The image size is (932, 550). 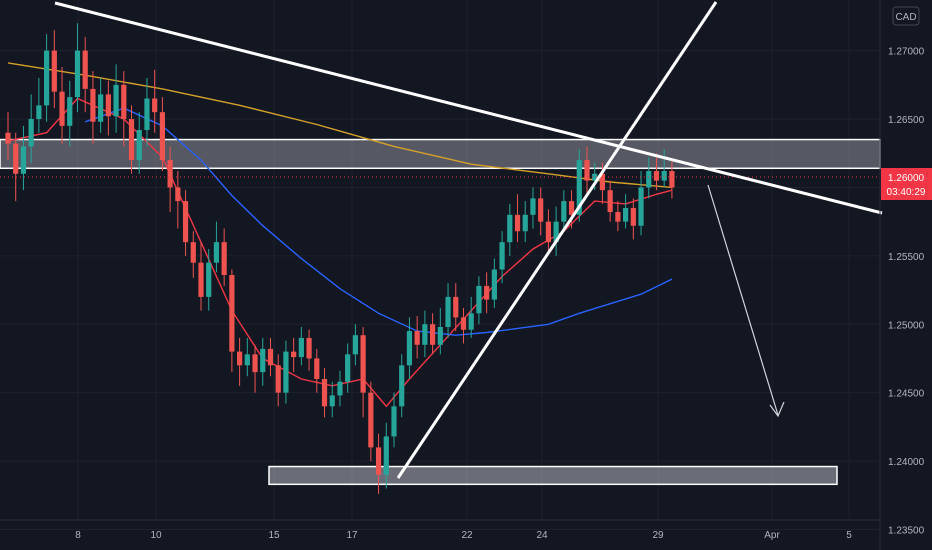 What do you see at coordinates (743, 300) in the screenshot?
I see `projection-arrow` at bounding box center [743, 300].